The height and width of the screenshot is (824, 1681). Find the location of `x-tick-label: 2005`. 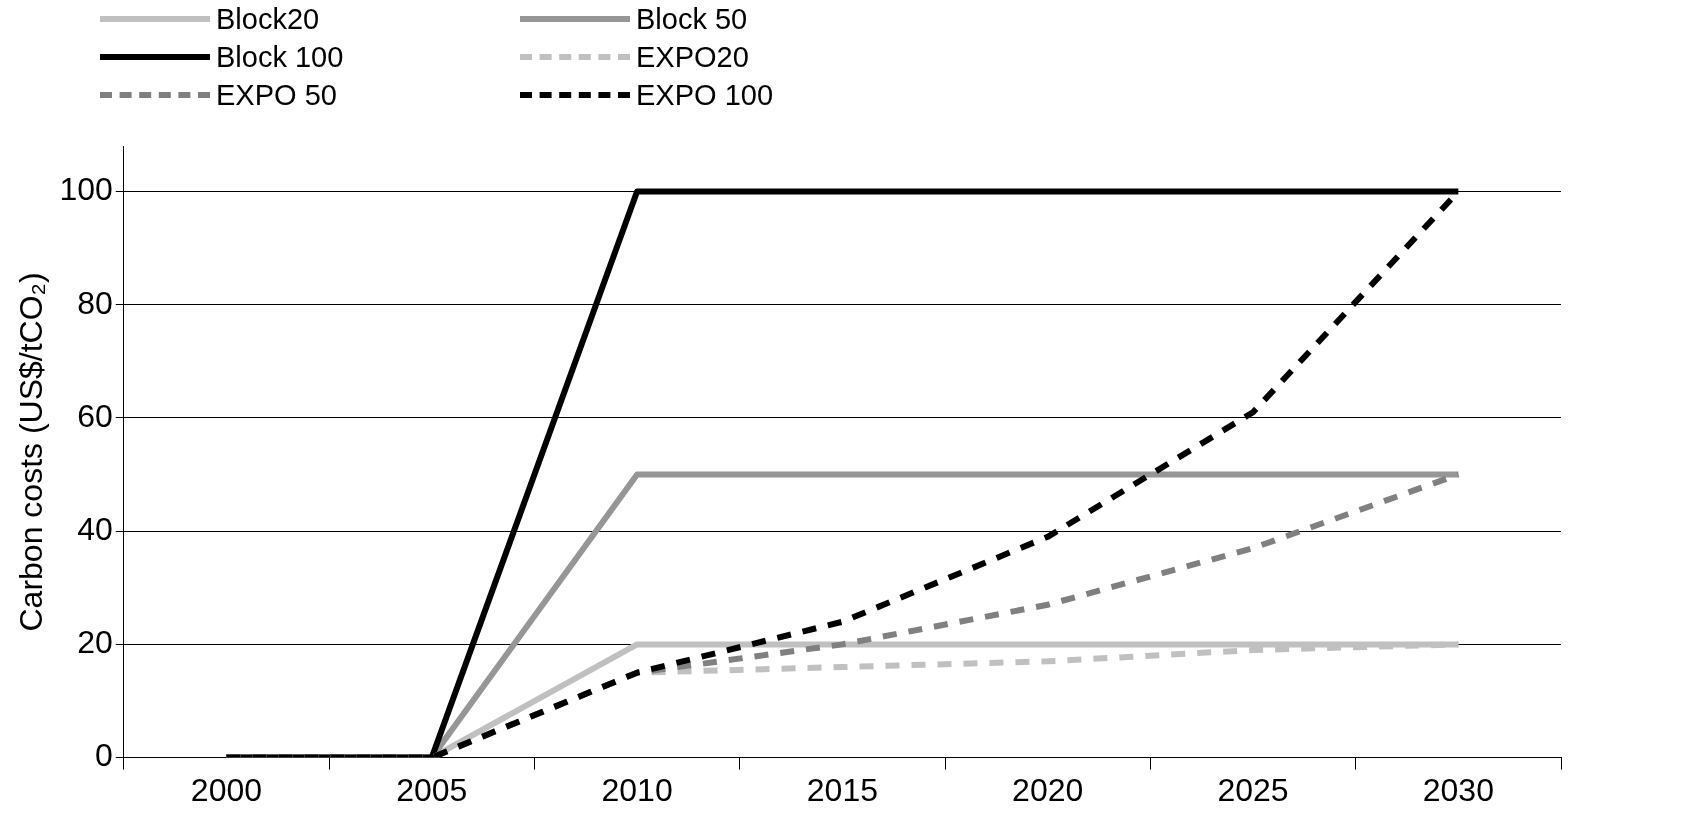

x-tick-label: 2005 is located at coordinates (432, 789).